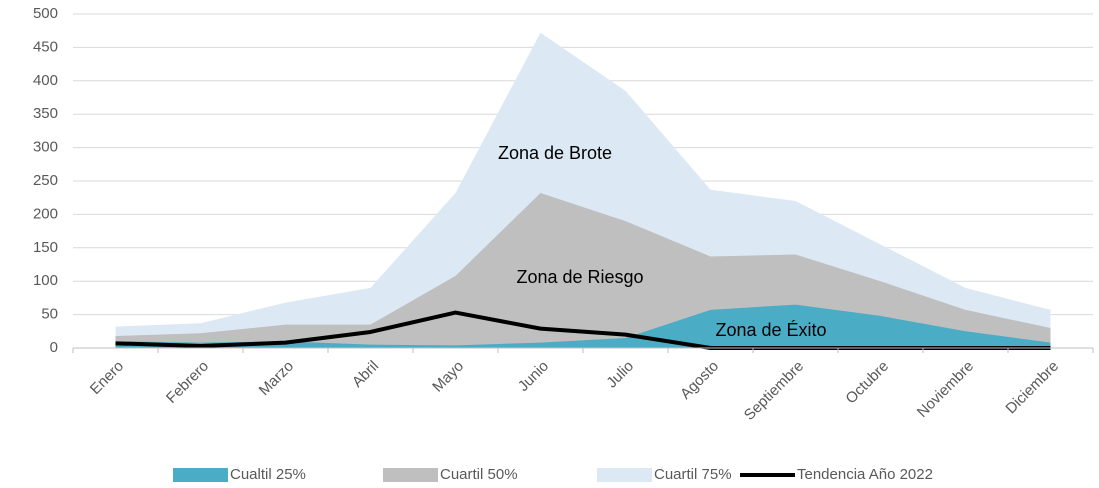 Image resolution: width=1099 pixels, height=488 pixels. What do you see at coordinates (770, 330) in the screenshot?
I see `annotation: Zona de Éxito` at bounding box center [770, 330].